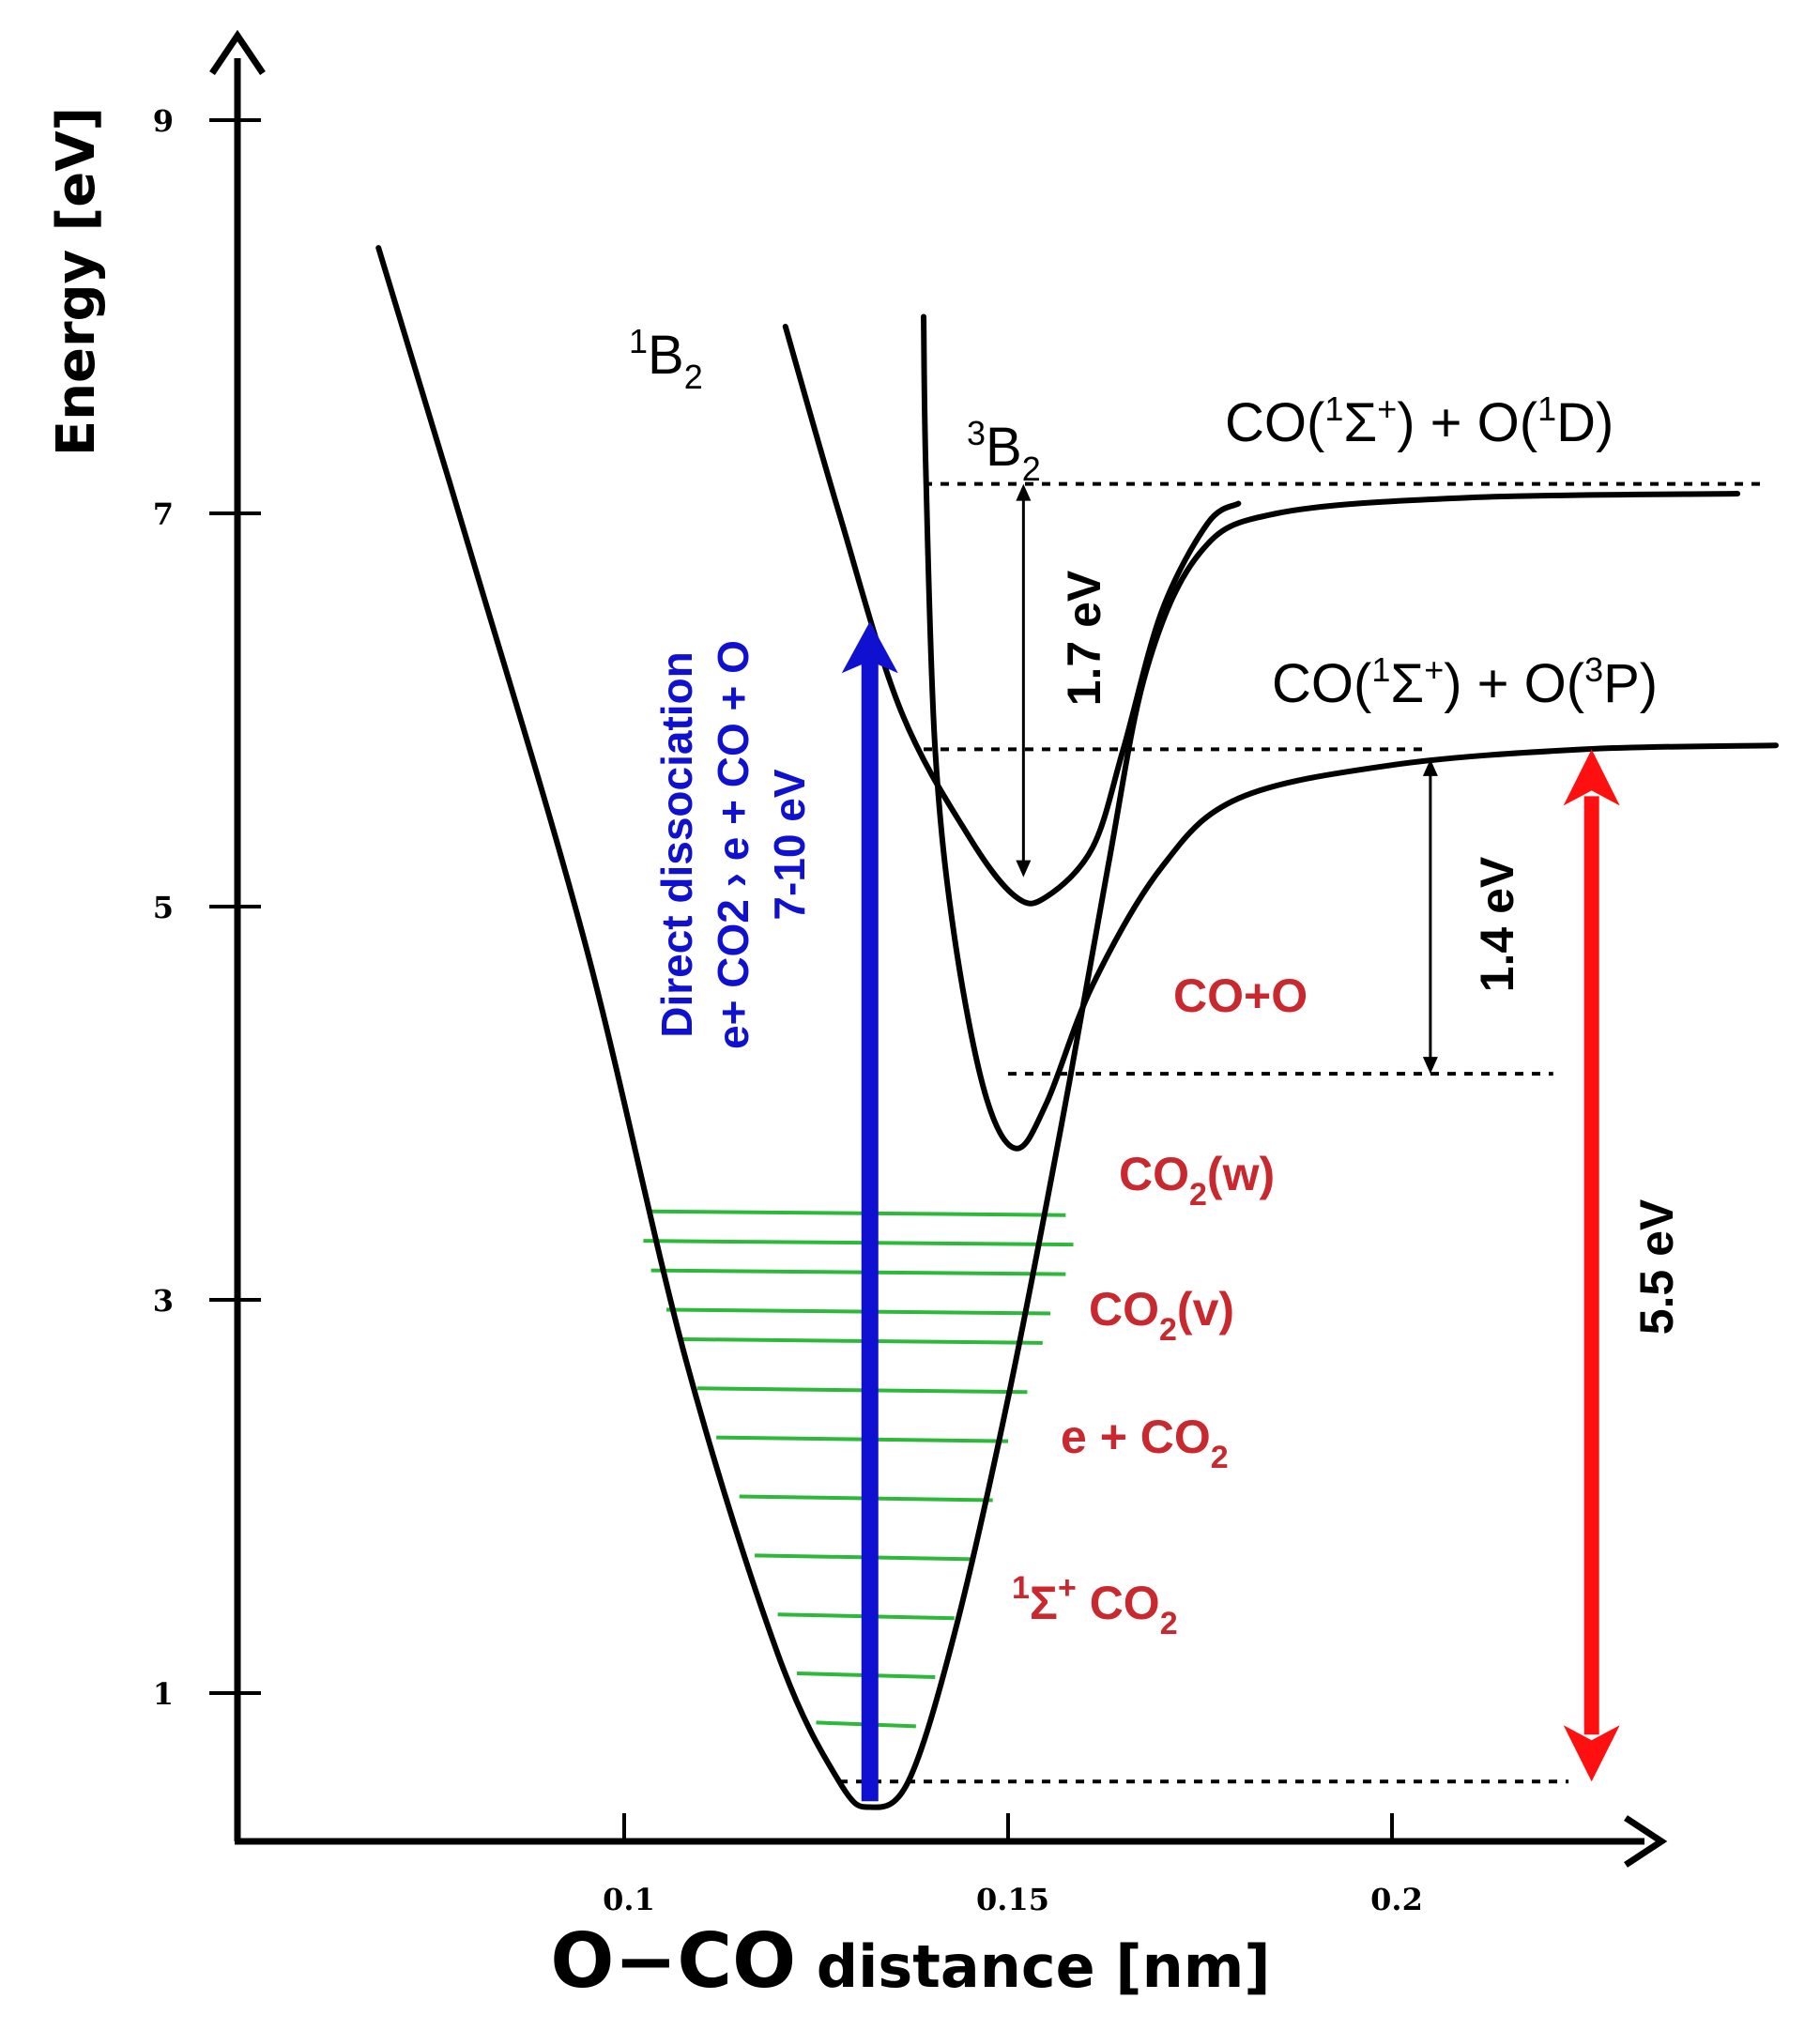 This screenshot has height=2030, width=1820. I want to click on total-arrow-head-bottom, so click(1591, 1753).